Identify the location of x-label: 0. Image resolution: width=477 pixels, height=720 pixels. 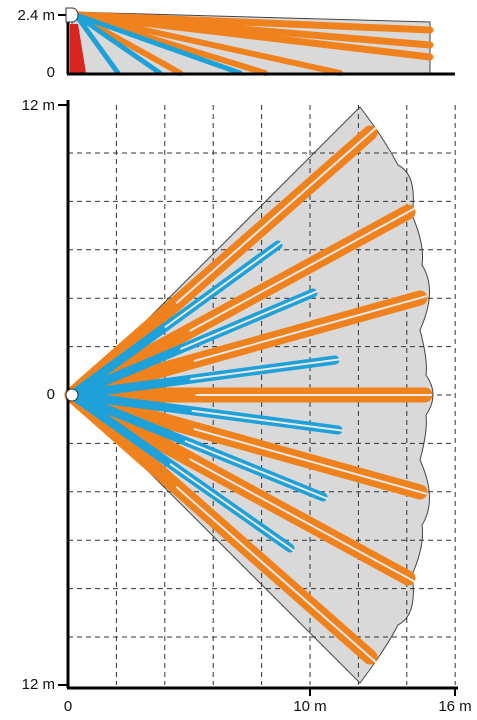
(68, 706).